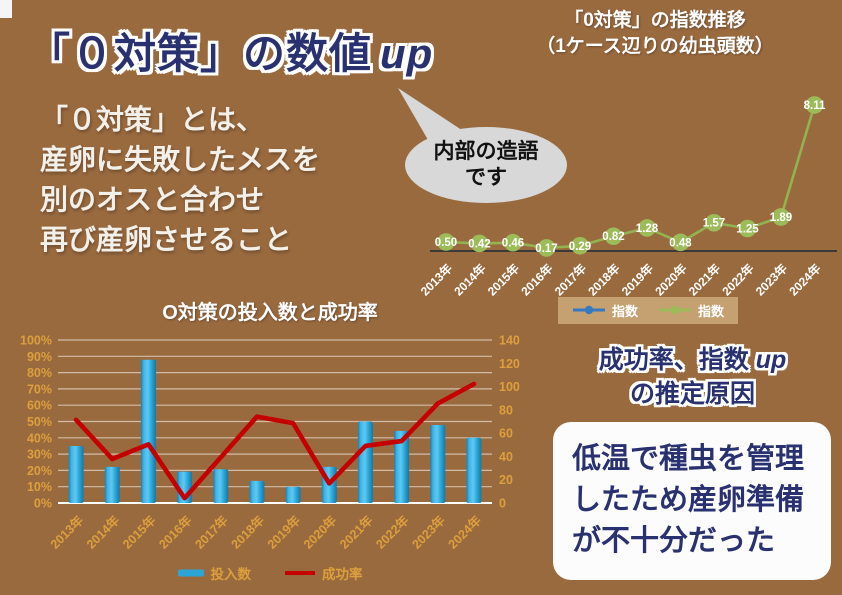  Describe the element at coordinates (200, 53) in the screenshot. I see `page-title-text: 「０対策」の数値` at that location.